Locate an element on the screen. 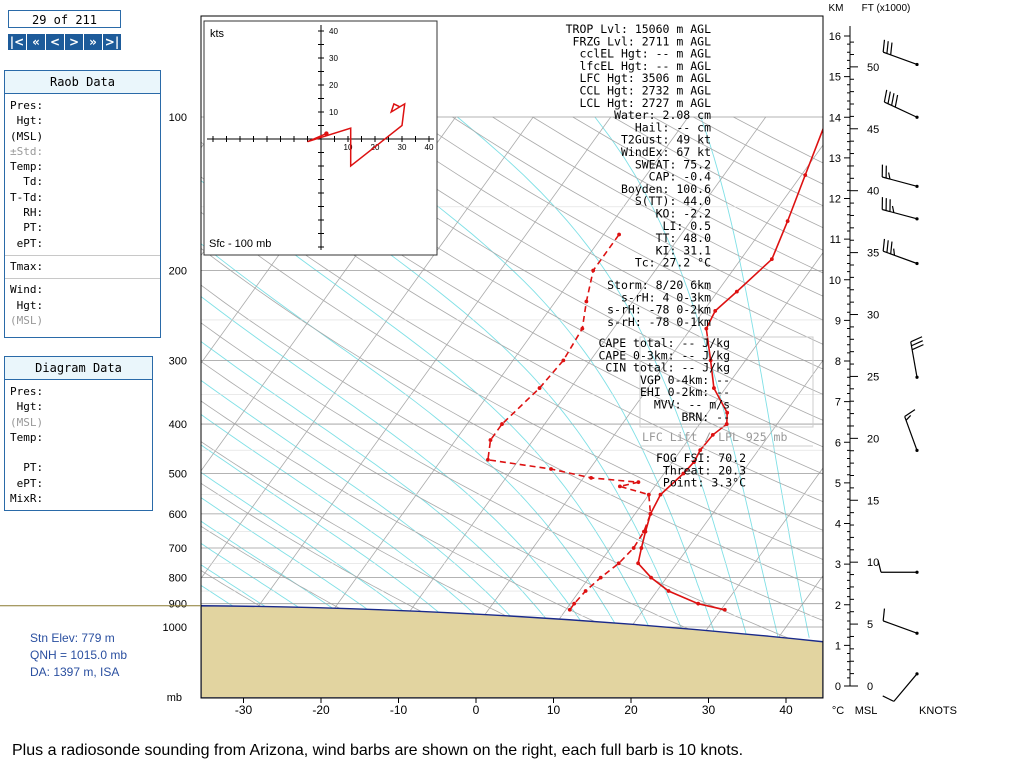 This screenshot has width=1024, height=768. stats-line: T2Gust: 49 kt is located at coordinates (666, 140).